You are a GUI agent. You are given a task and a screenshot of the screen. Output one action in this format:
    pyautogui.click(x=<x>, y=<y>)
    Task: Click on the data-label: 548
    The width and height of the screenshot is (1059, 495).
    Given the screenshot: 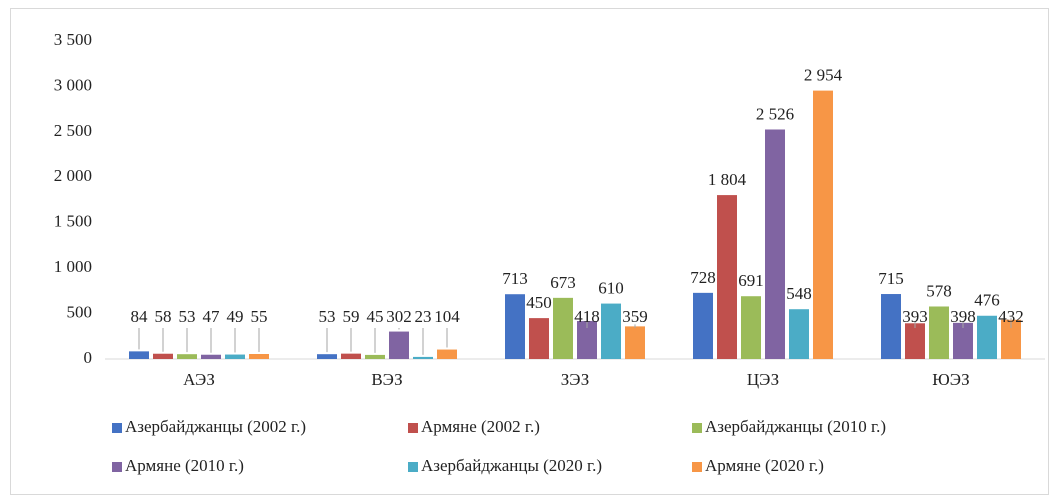 What is the action you would take?
    pyautogui.click(x=799, y=293)
    